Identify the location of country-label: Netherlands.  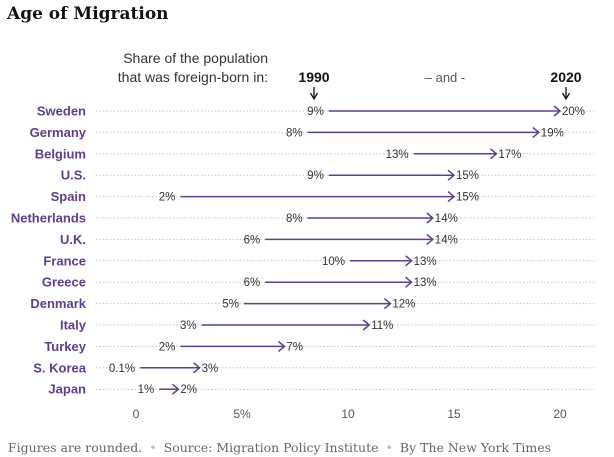
(48, 218).